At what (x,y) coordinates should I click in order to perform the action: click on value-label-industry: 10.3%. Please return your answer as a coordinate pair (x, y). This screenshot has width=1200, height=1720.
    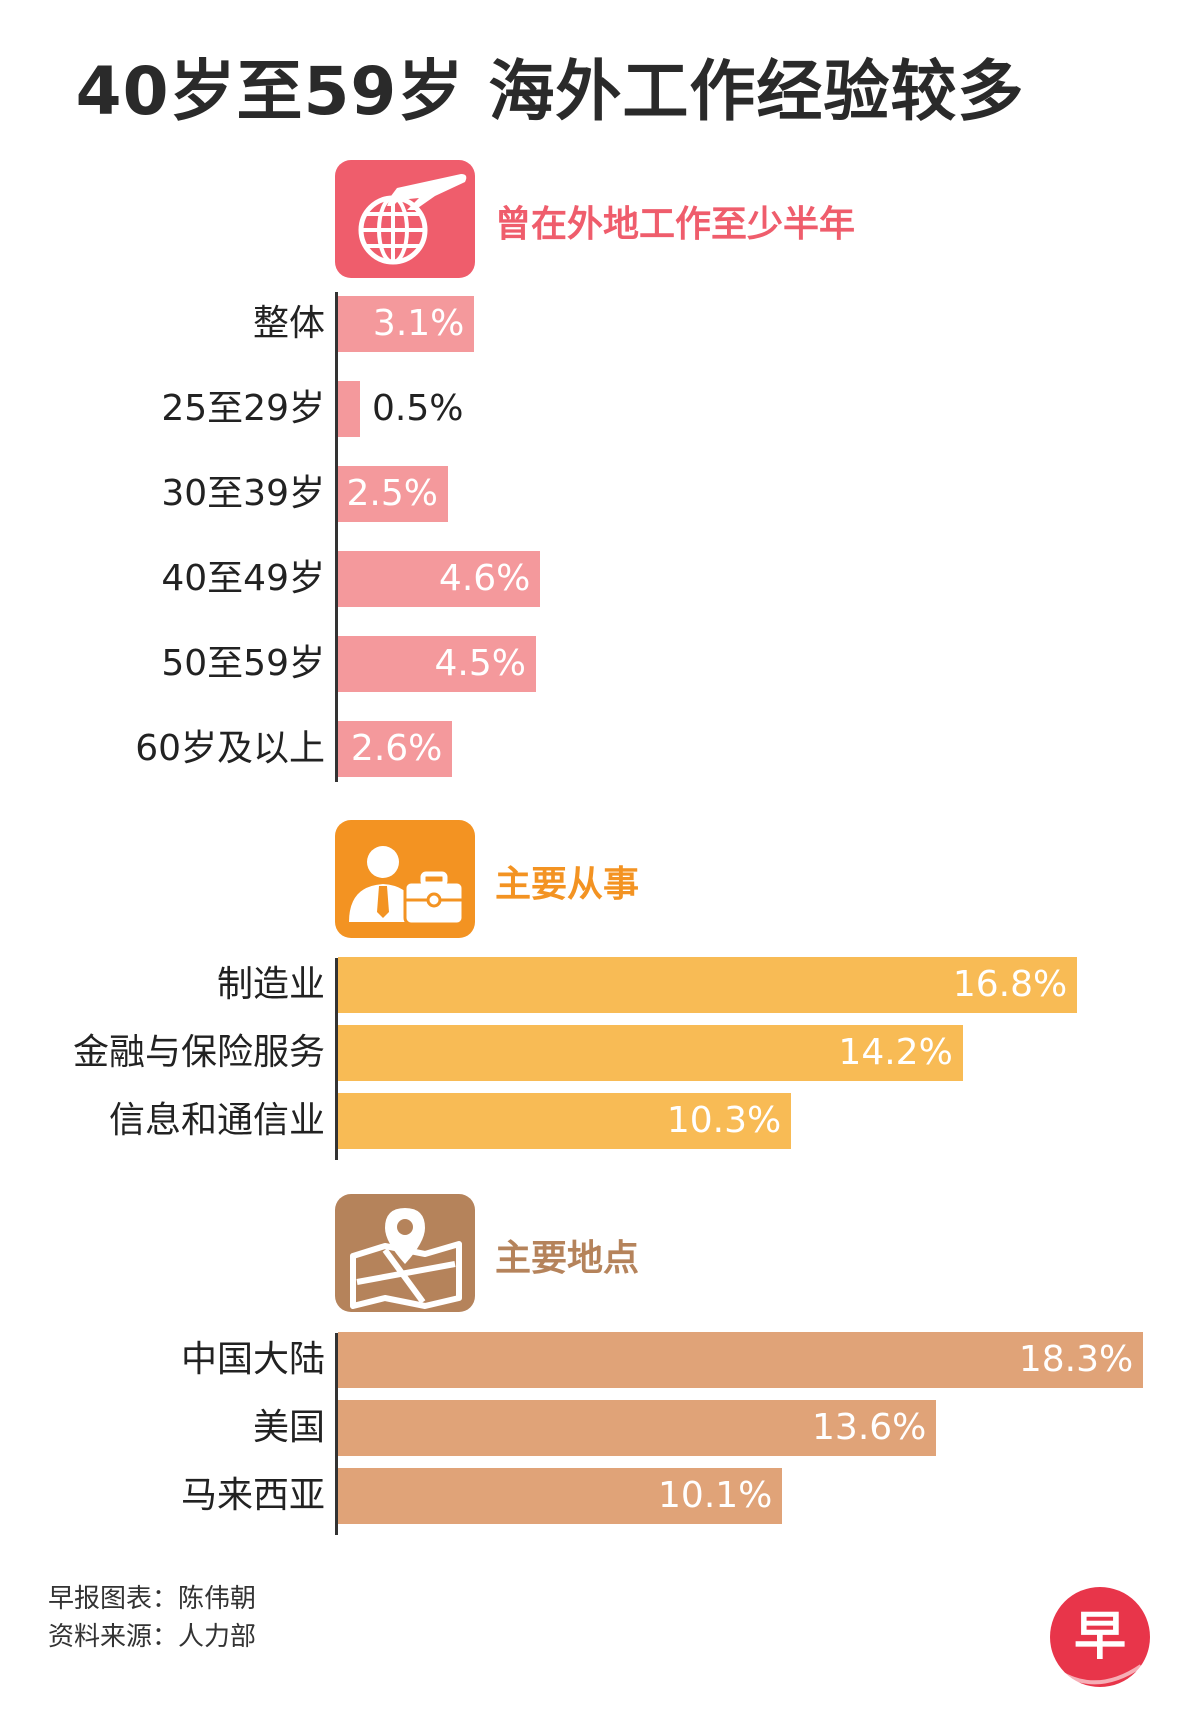
    Looking at the image, I should click on (724, 1120).